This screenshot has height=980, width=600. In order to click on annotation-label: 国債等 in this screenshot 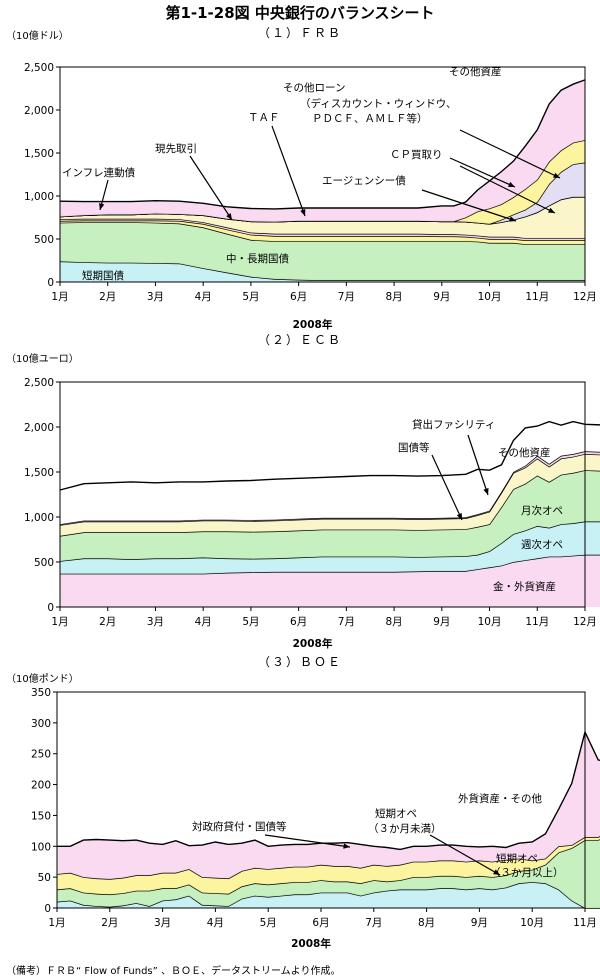, I will do `click(414, 447)`.